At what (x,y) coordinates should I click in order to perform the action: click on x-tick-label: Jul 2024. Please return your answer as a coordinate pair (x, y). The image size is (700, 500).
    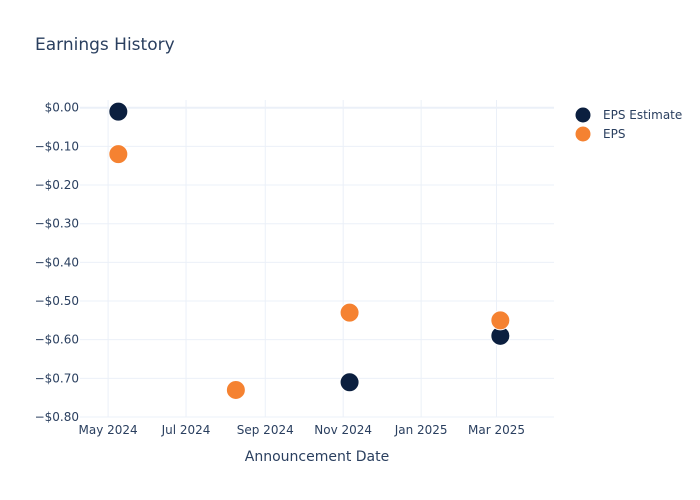
    Looking at the image, I should click on (186, 430).